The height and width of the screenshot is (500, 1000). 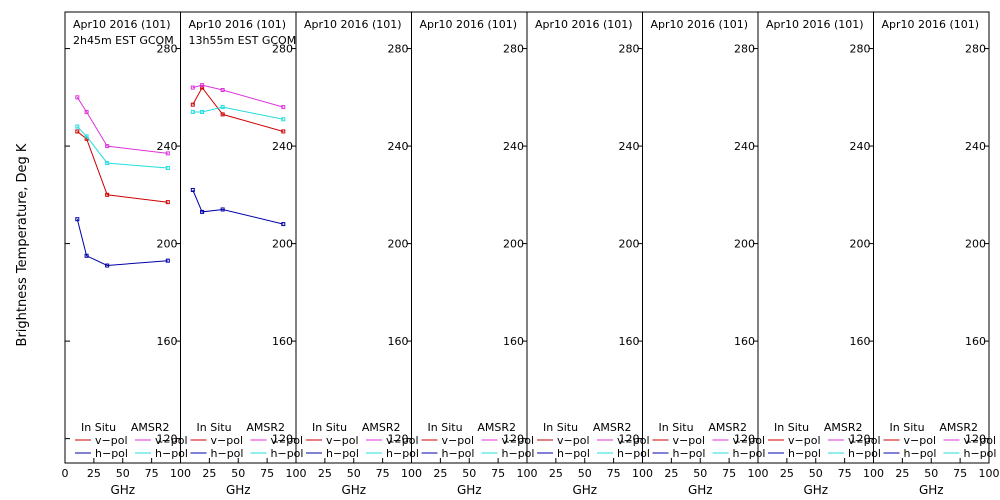 What do you see at coordinates (238, 96) in the screenshot?
I see `series-line-amsr2_v` at bounding box center [238, 96].